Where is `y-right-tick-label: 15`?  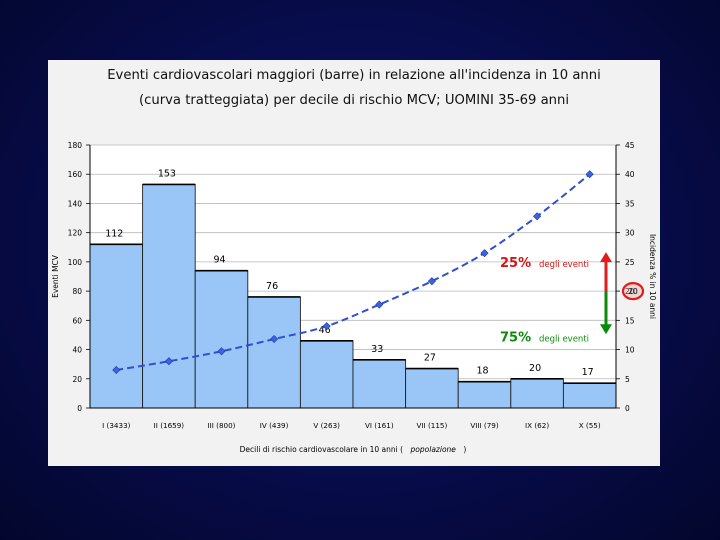
y-right-tick-label: 15 is located at coordinates (630, 320).